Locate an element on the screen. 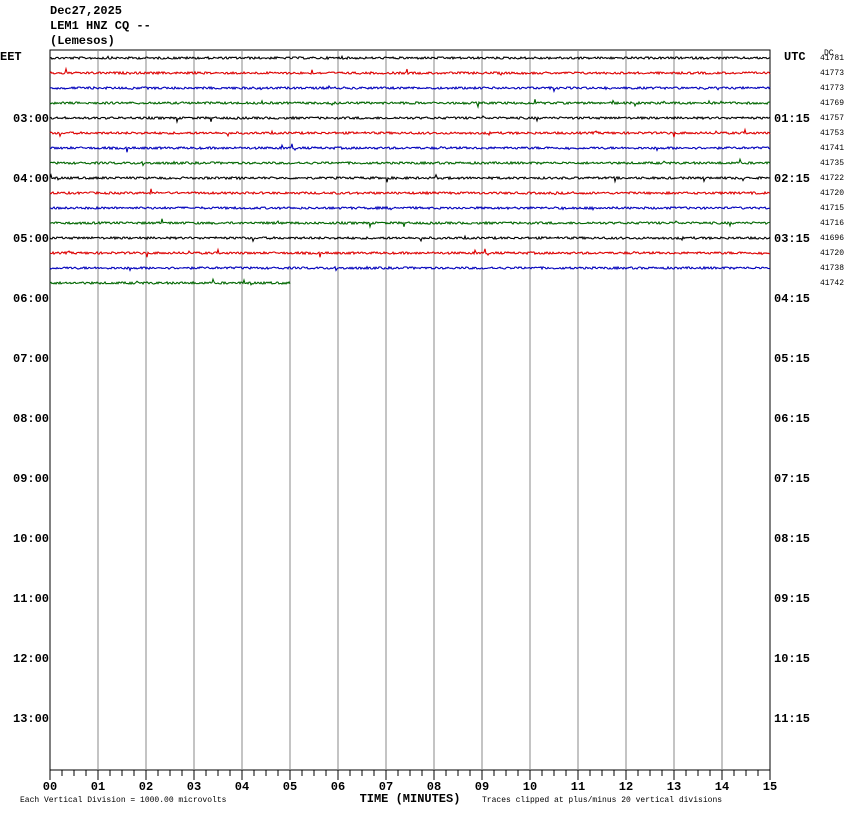  right-hour-label: 06:15 is located at coordinates (792, 419).